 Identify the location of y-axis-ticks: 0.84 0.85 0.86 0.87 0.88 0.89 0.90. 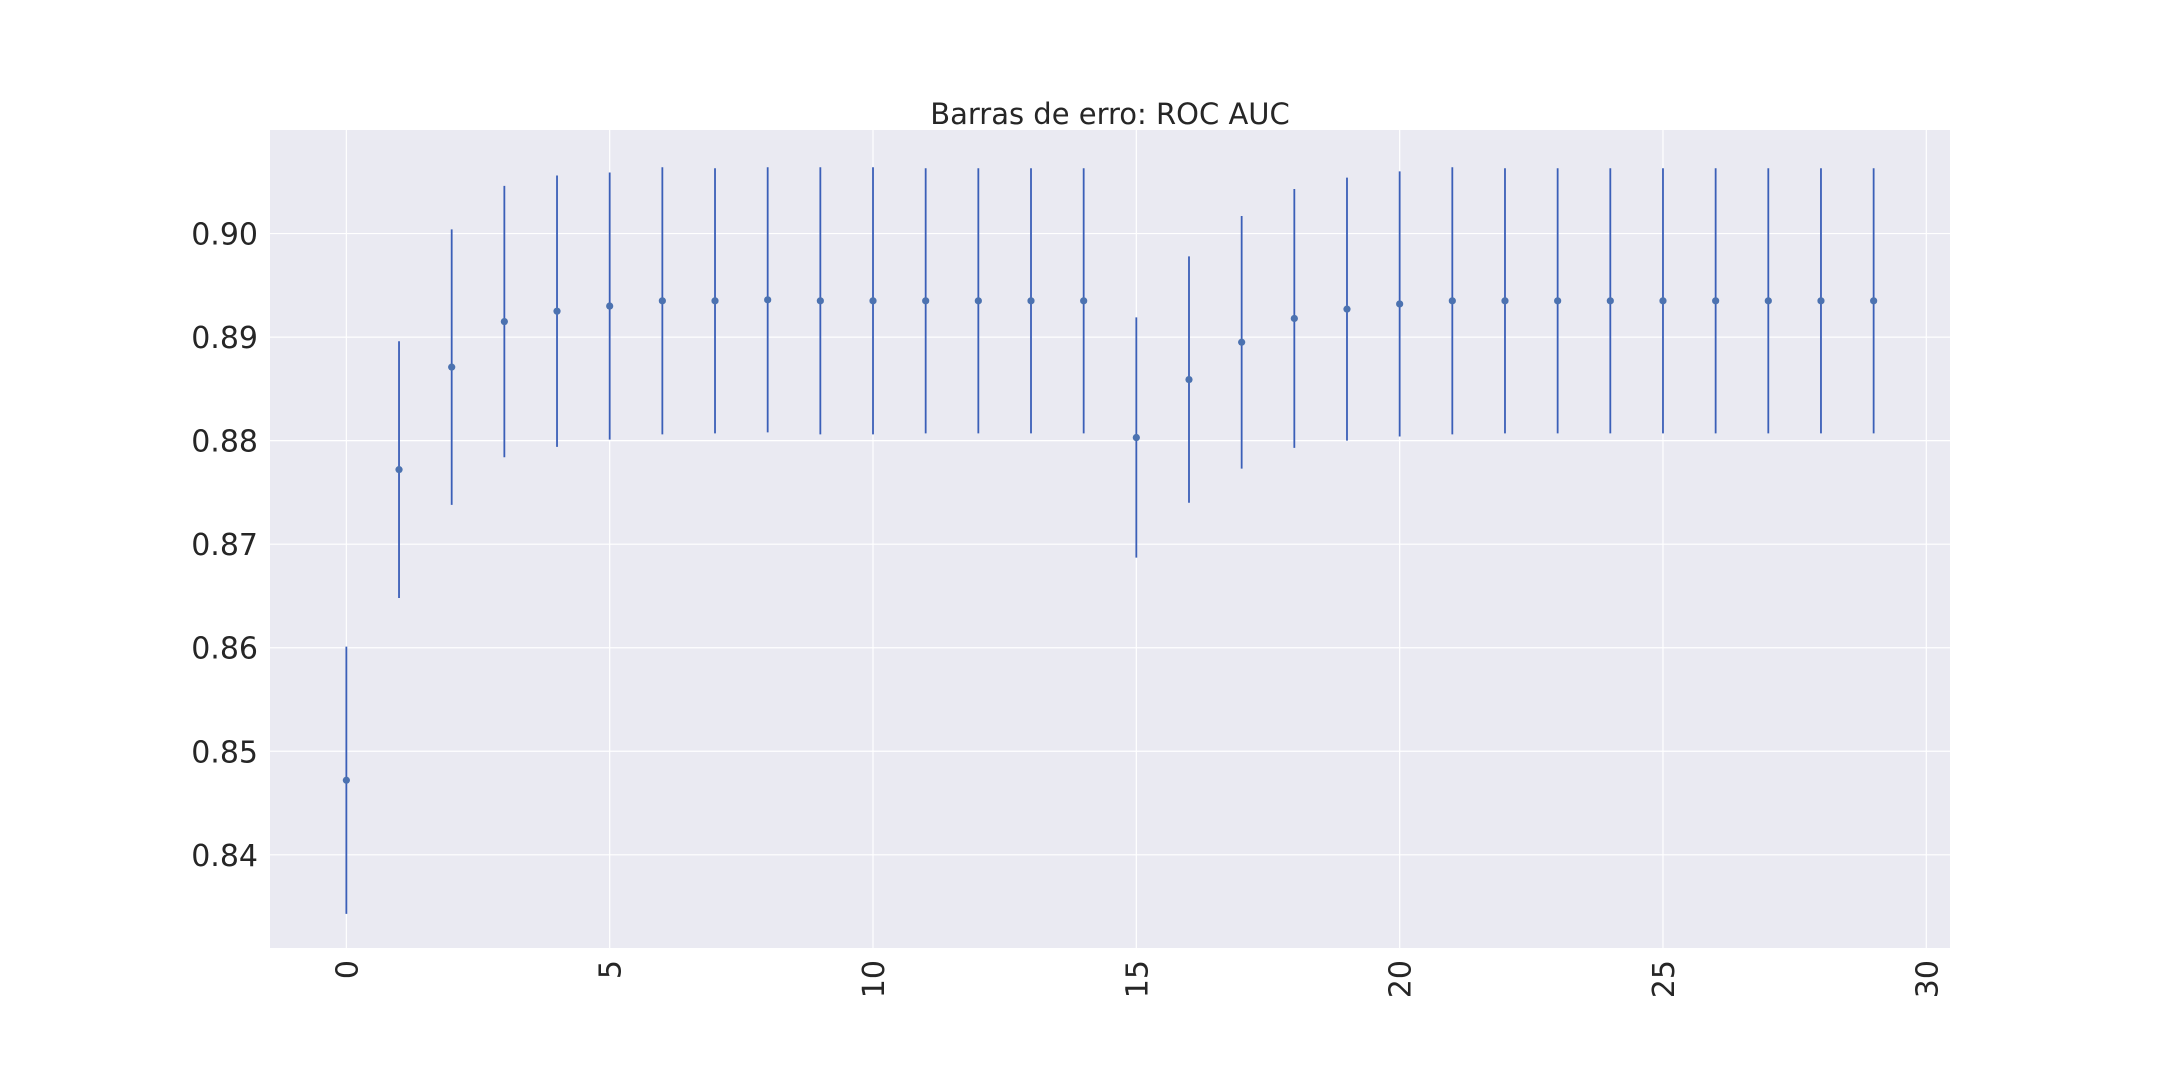
(224, 546).